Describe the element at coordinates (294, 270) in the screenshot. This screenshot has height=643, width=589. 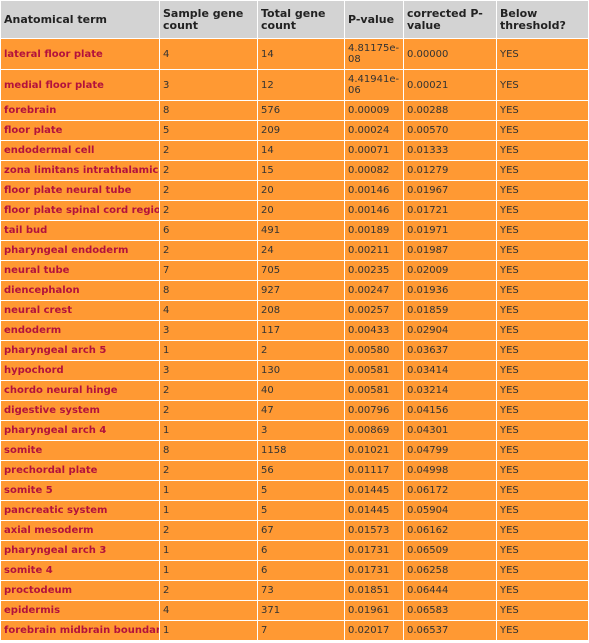
I see `table-row: neural tube 7 705 0.00235 0.02009 YES` at that location.